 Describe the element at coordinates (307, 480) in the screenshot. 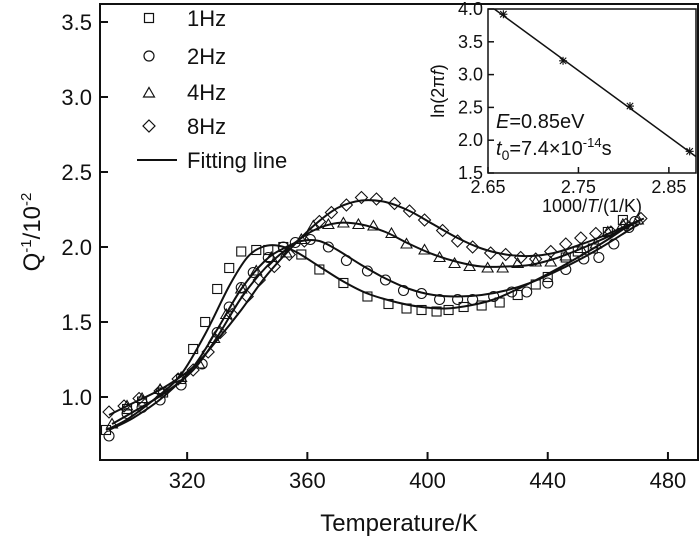

I see `x-tick-label: 360` at that location.